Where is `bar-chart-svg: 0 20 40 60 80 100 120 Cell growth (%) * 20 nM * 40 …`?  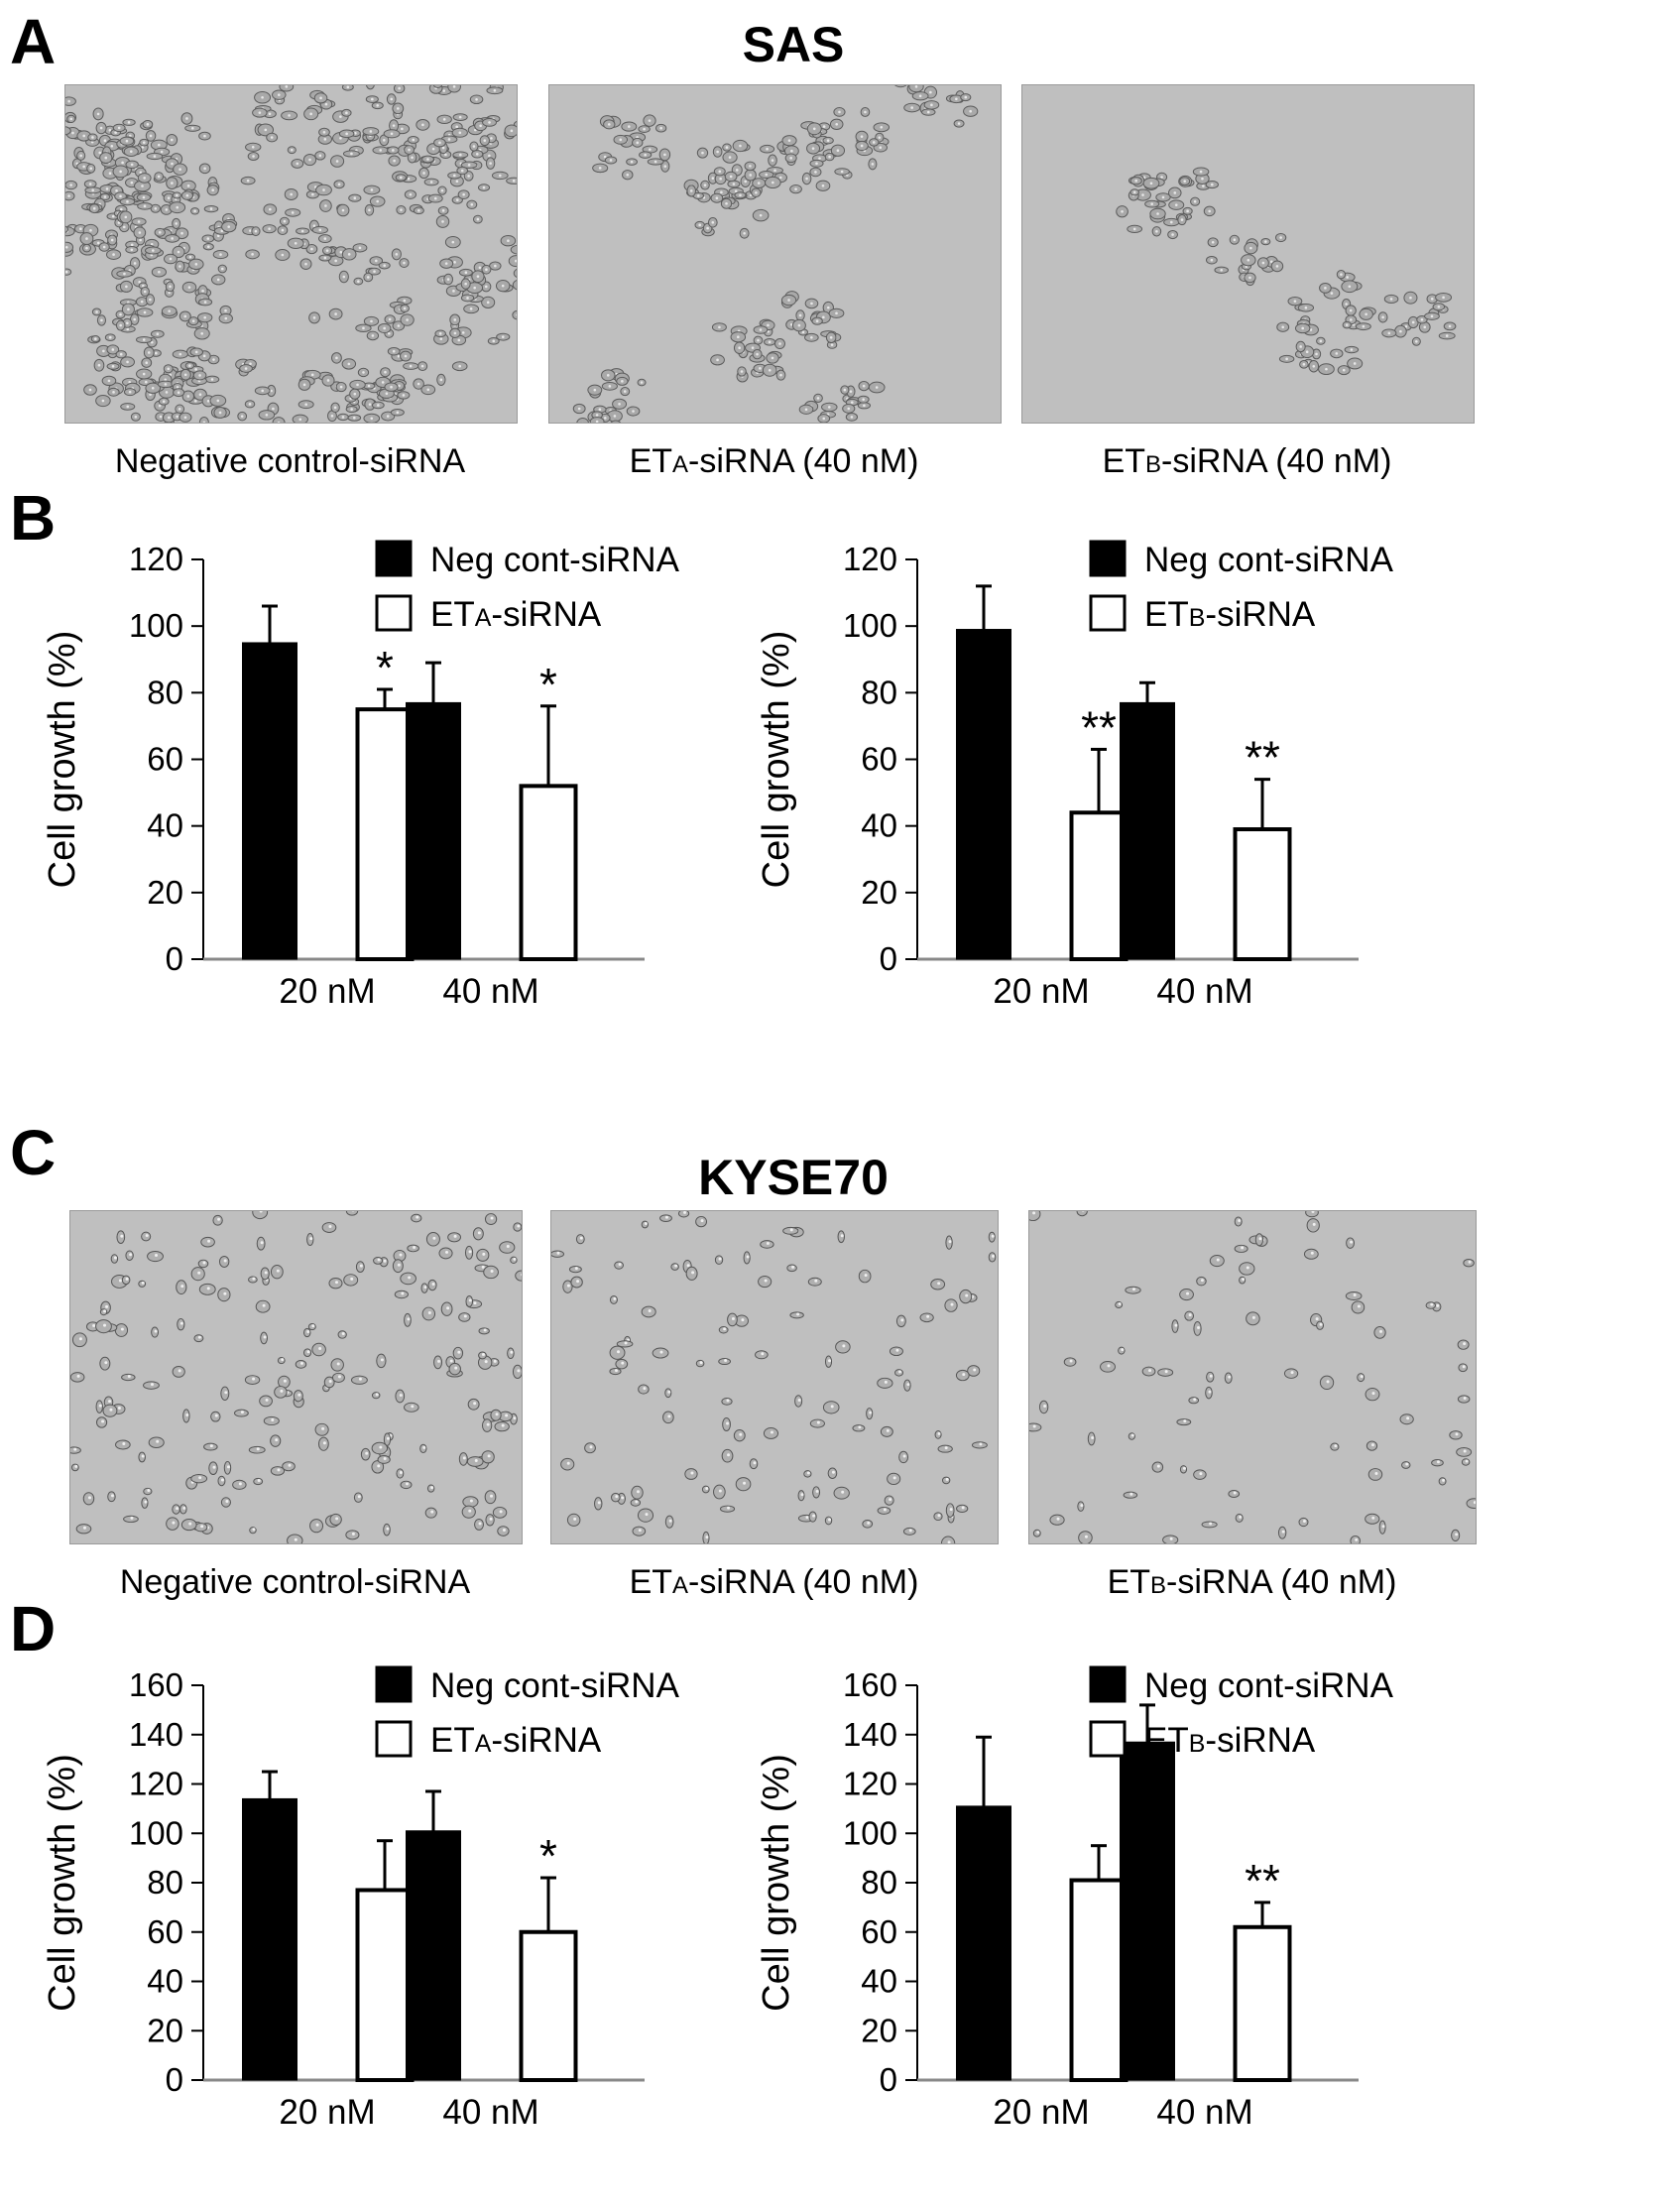 bar-chart-svg: 0 20 40 60 80 100 120 Cell growth (%) * 20 nM * 40 … is located at coordinates (361, 775).